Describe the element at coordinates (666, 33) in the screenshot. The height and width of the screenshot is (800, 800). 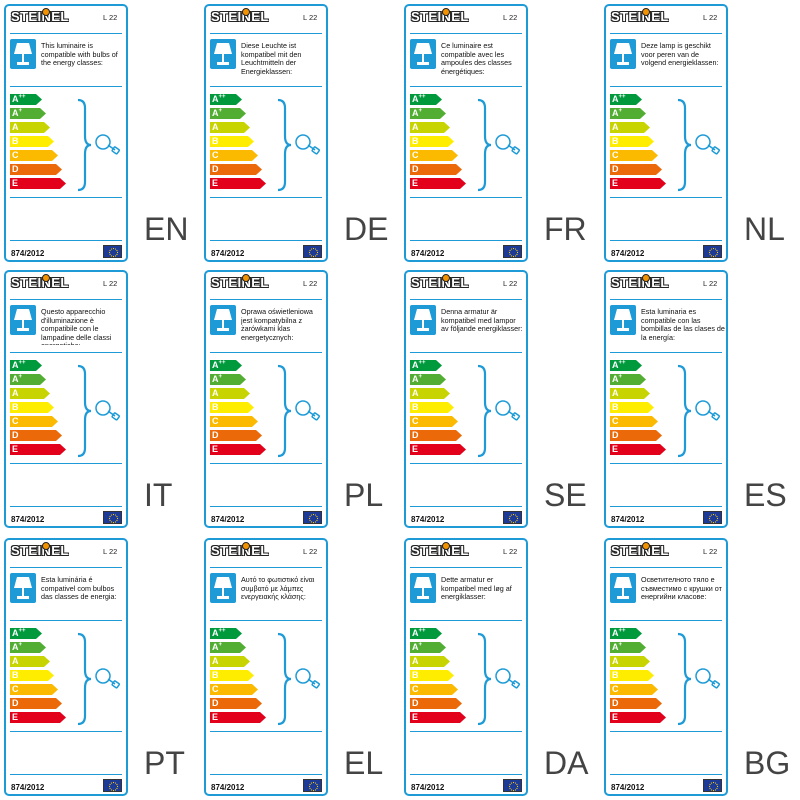
I see `header-divider` at that location.